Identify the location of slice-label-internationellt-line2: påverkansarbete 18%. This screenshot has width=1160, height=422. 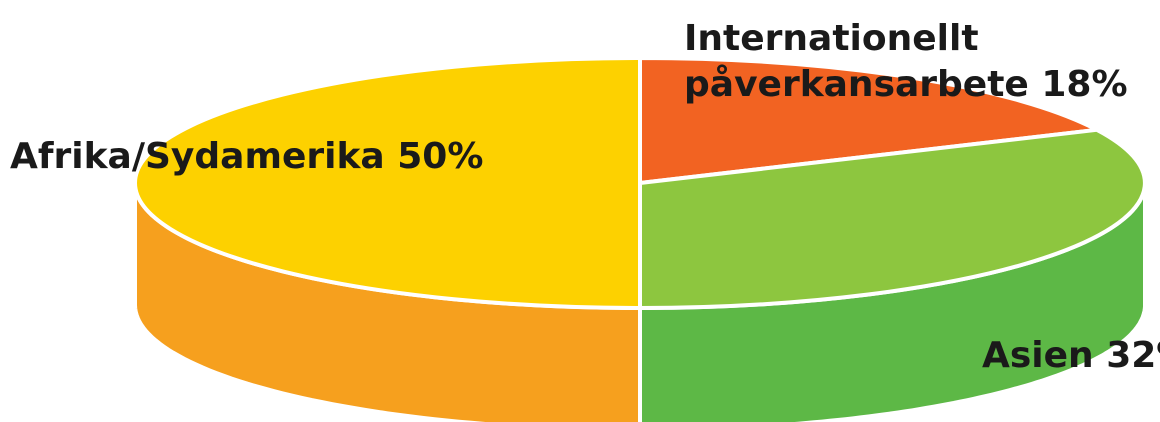
(906, 84).